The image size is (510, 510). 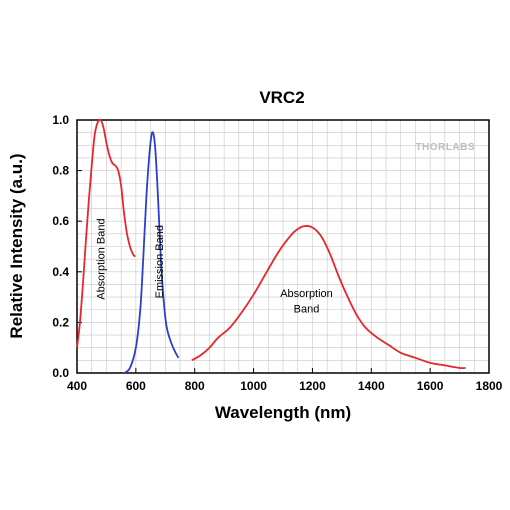 I want to click on annotation-label: Absorption Band, so click(x=101, y=258).